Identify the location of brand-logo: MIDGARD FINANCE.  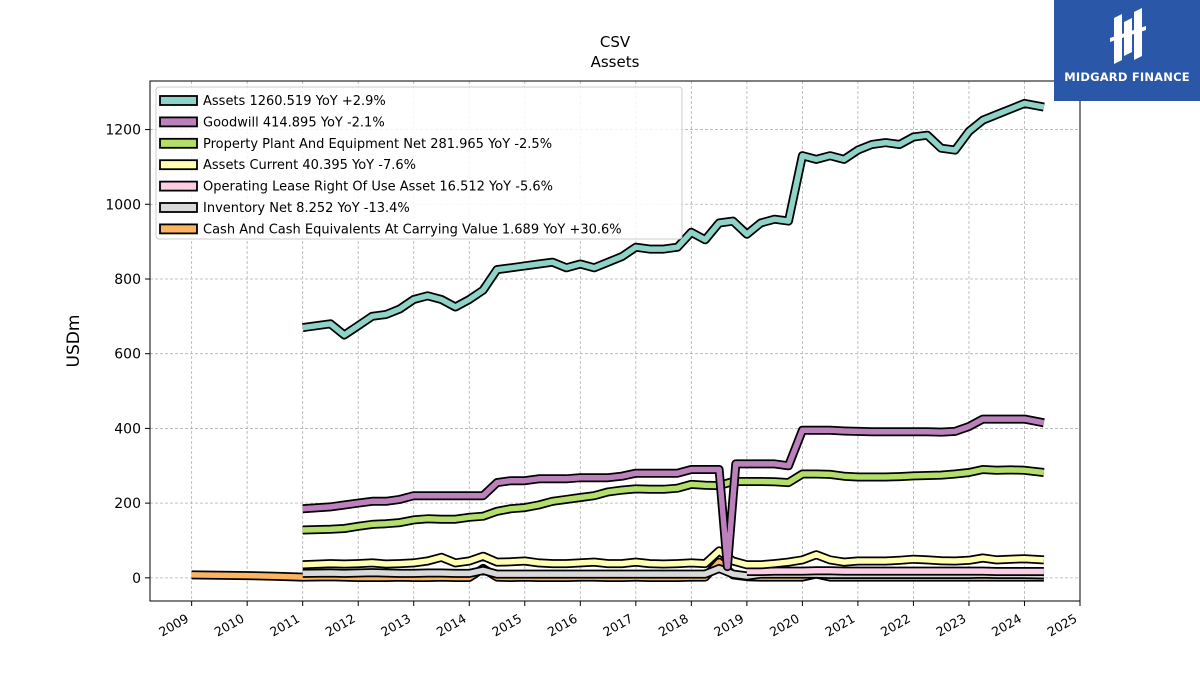
(1127, 50).